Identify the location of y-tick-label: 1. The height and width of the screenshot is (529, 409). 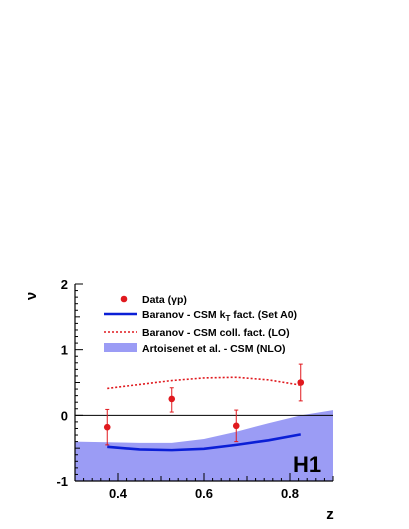
(64, 350).